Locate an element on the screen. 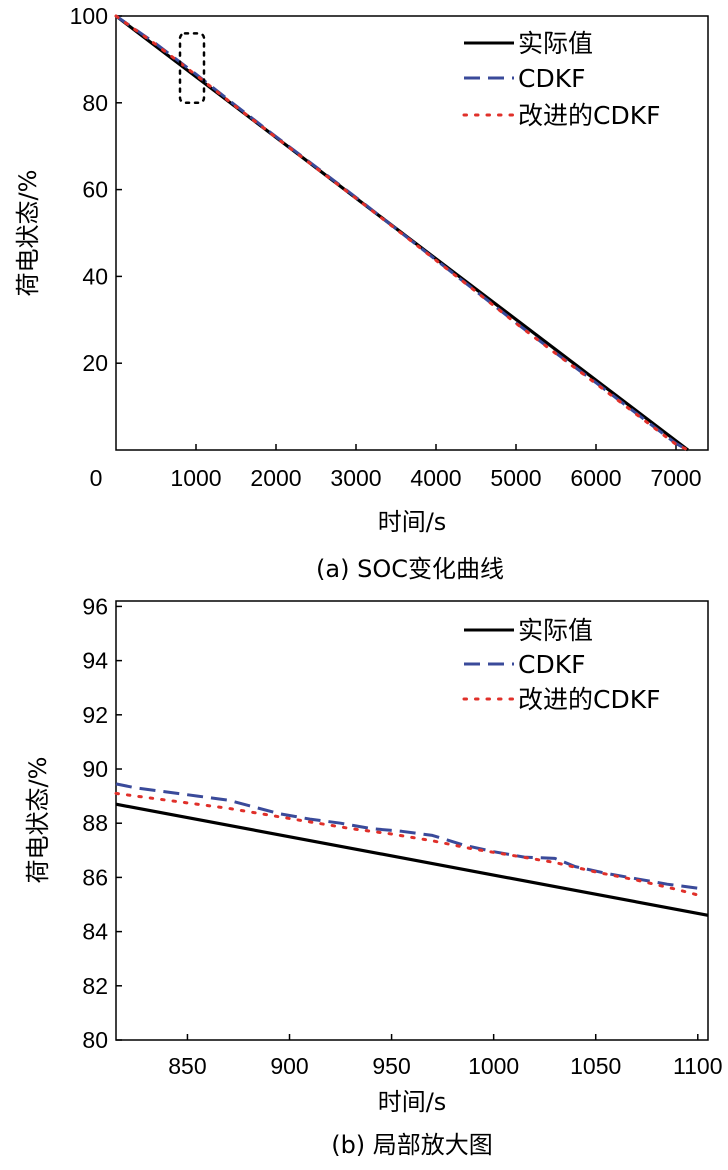  legend-a-cdkf-label: CDKF is located at coordinates (551, 78).